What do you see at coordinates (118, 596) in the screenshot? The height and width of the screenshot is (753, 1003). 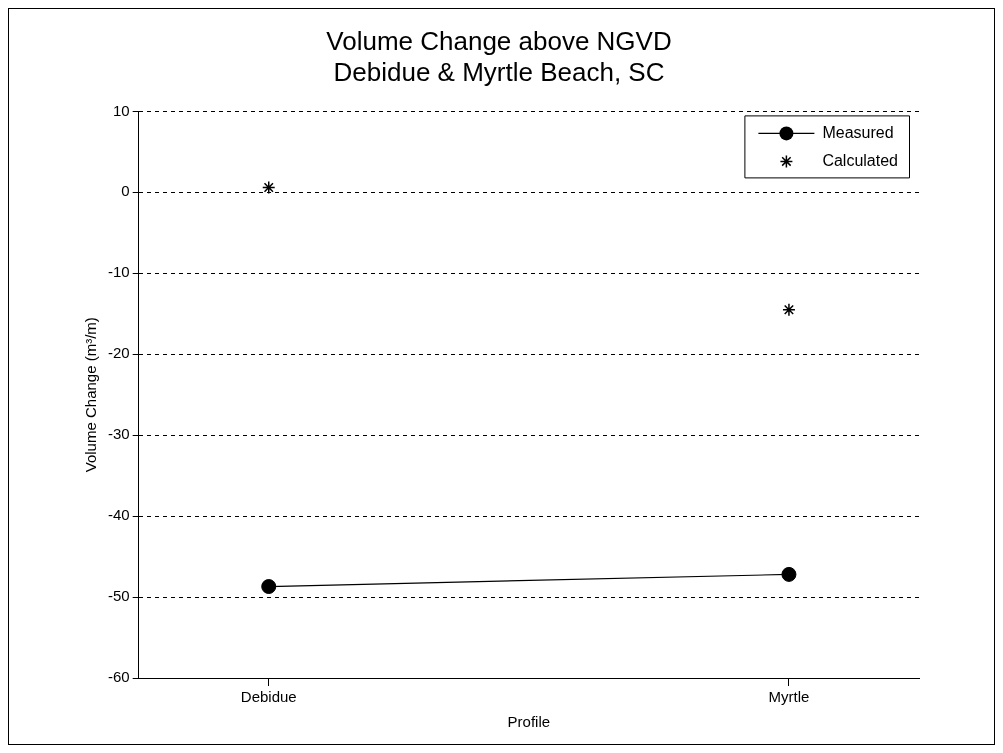 I see `y-tick-label: -50` at bounding box center [118, 596].